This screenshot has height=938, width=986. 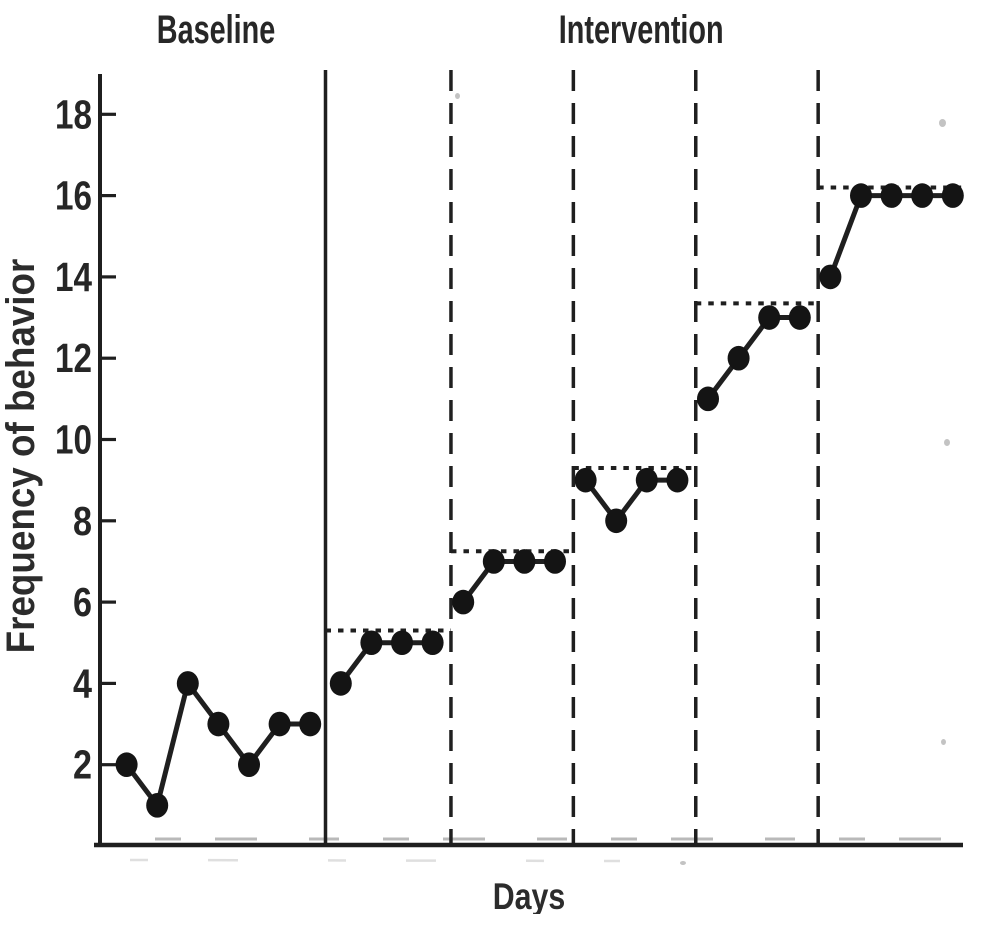 What do you see at coordinates (375, 860) in the screenshot?
I see `scan-artifact-line` at bounding box center [375, 860].